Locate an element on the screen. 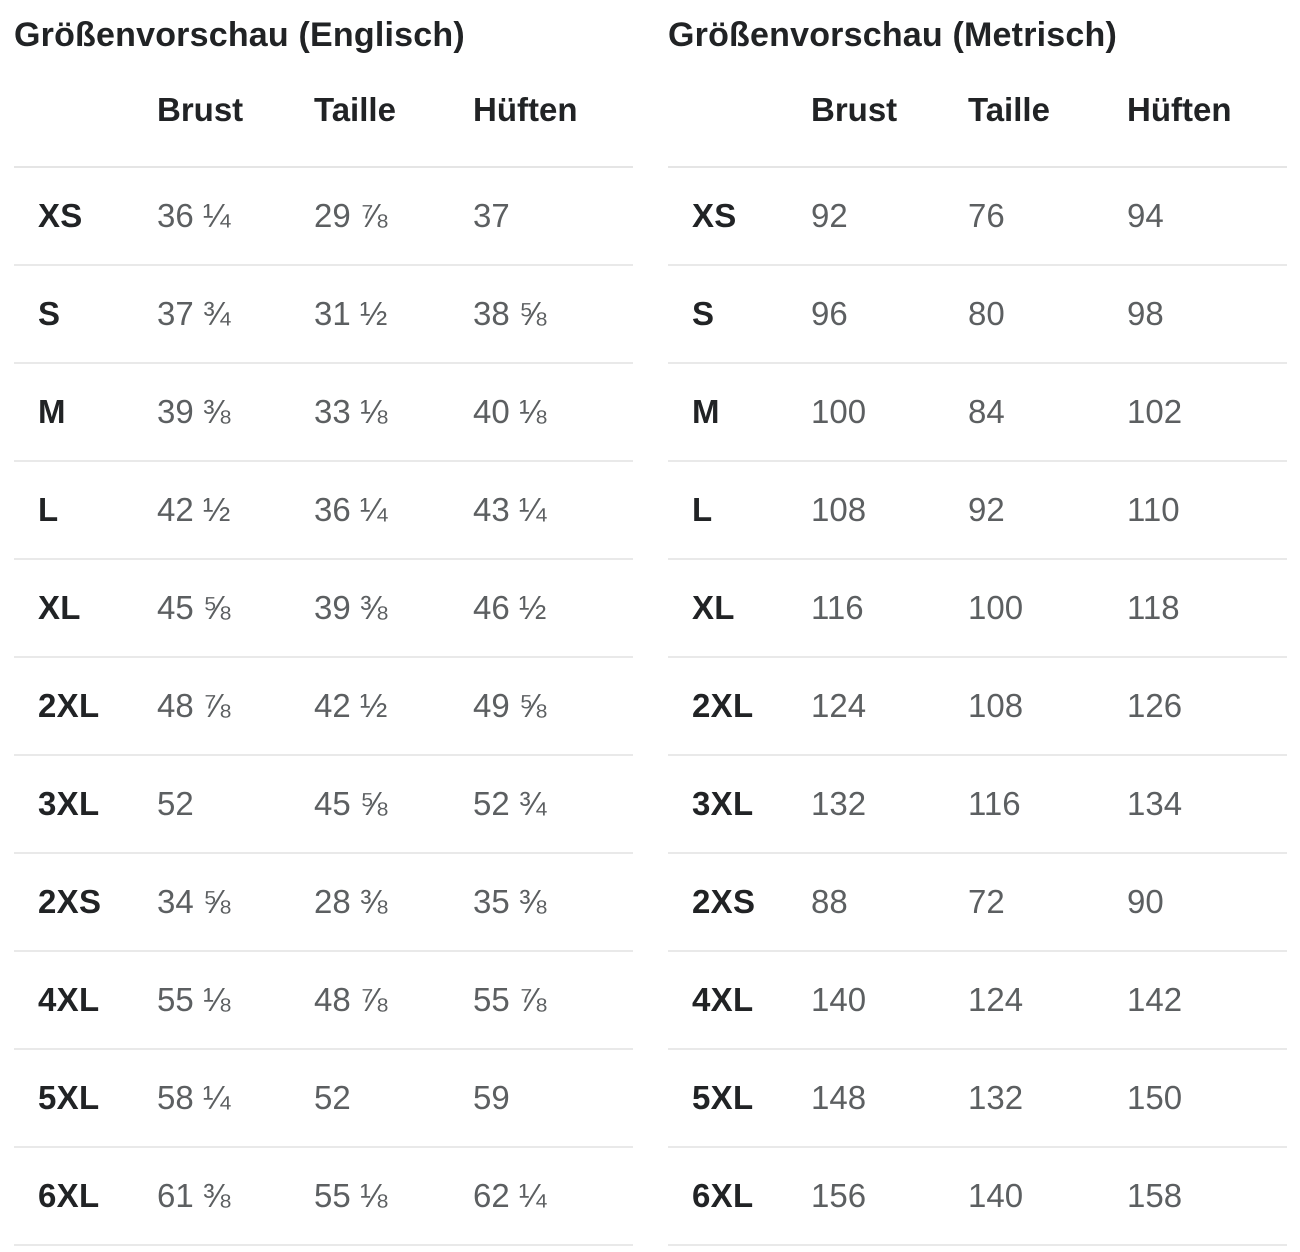 This screenshot has height=1252, width=1300. waist-value: 108 is located at coordinates (996, 705).